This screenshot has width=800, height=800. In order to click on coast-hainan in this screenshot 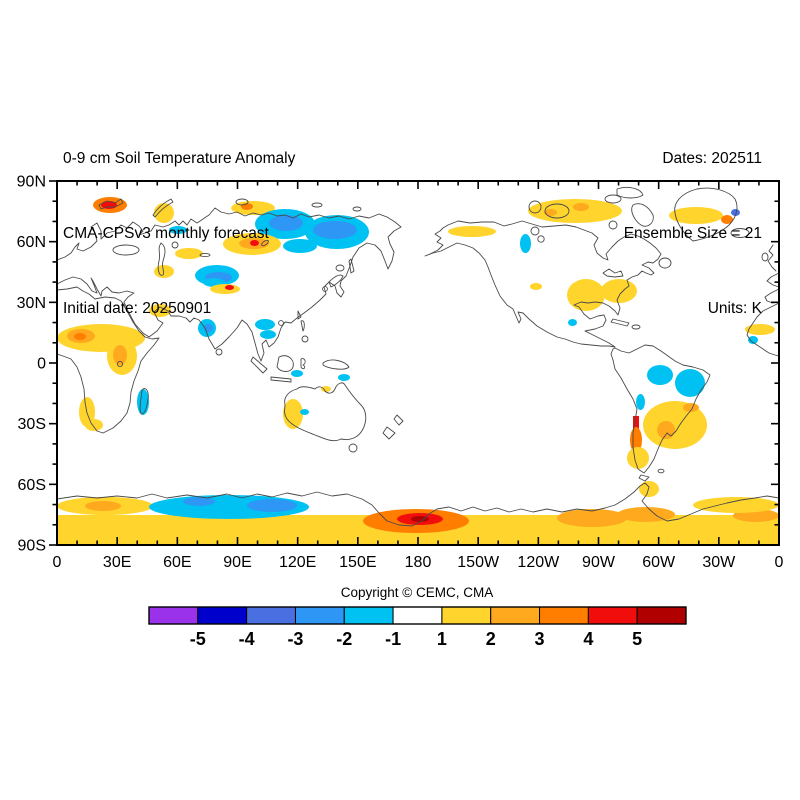, I will do `click(281, 323)`.